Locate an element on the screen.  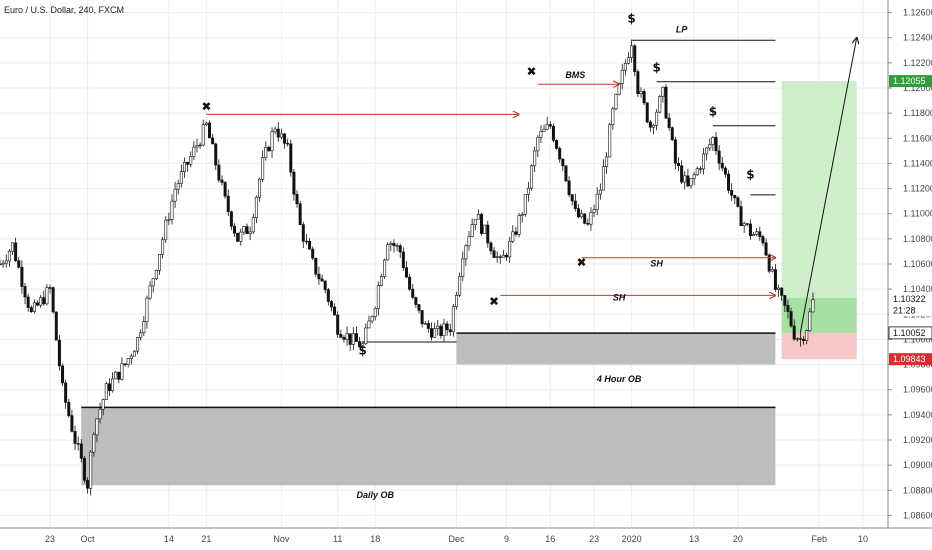
sl-badge-bg is located at coordinates (910, 359).